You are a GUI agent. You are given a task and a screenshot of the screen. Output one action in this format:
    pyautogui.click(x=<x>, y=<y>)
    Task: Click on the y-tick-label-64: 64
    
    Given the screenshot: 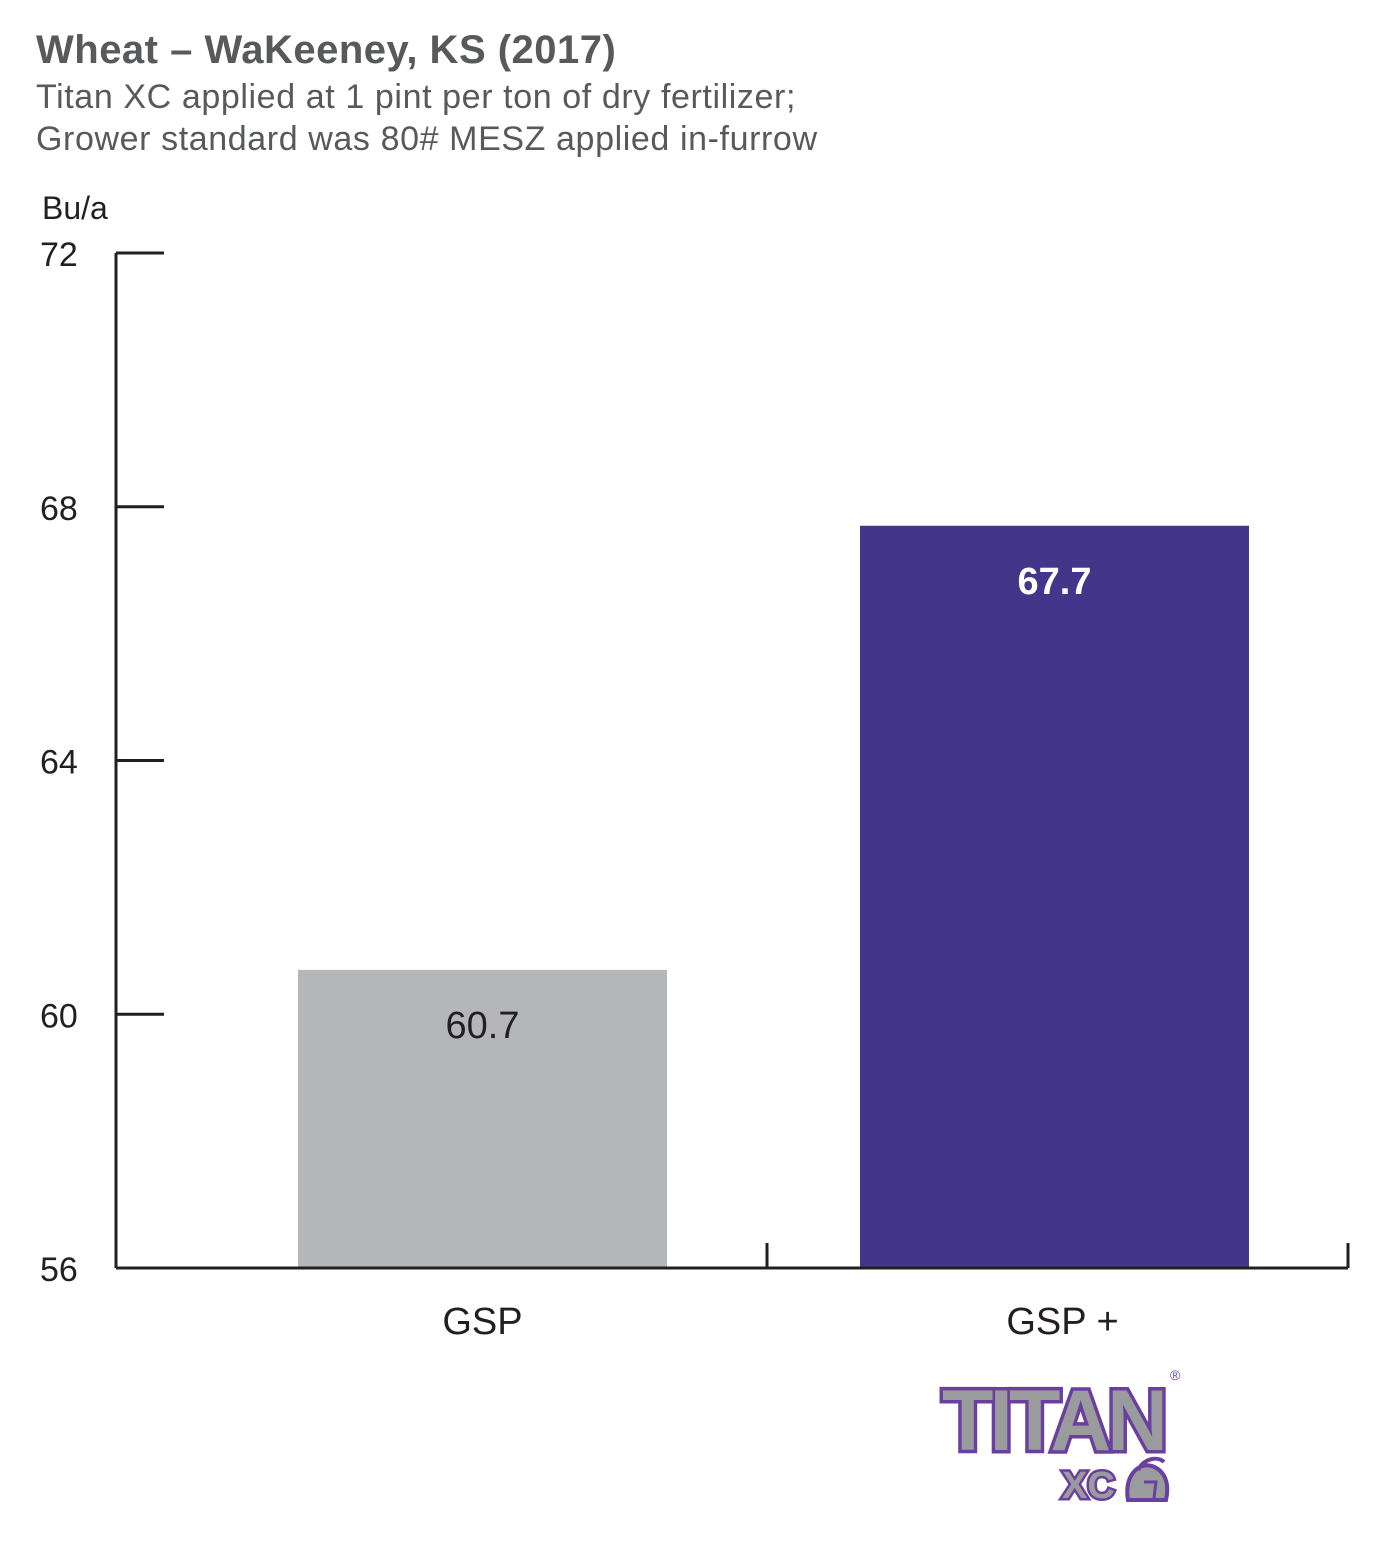 What is the action you would take?
    pyautogui.click(x=59, y=763)
    